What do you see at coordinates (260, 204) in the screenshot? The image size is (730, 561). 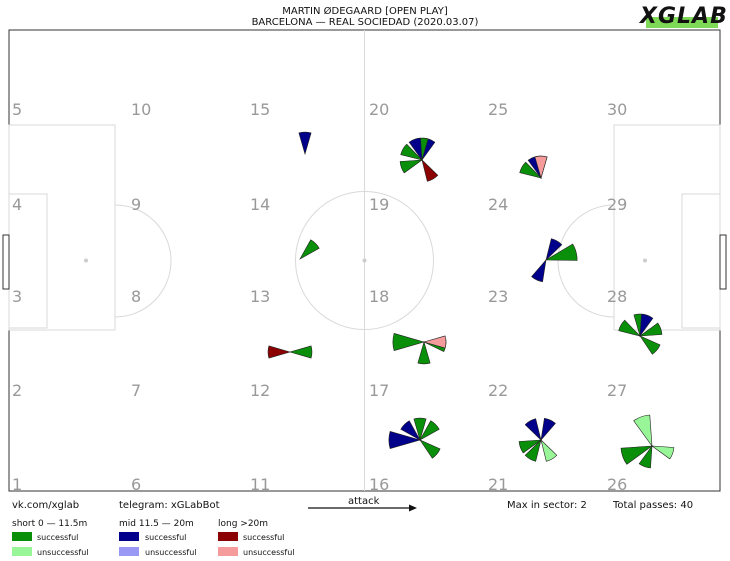 I see `sector-label-14: 14` at bounding box center [260, 204].